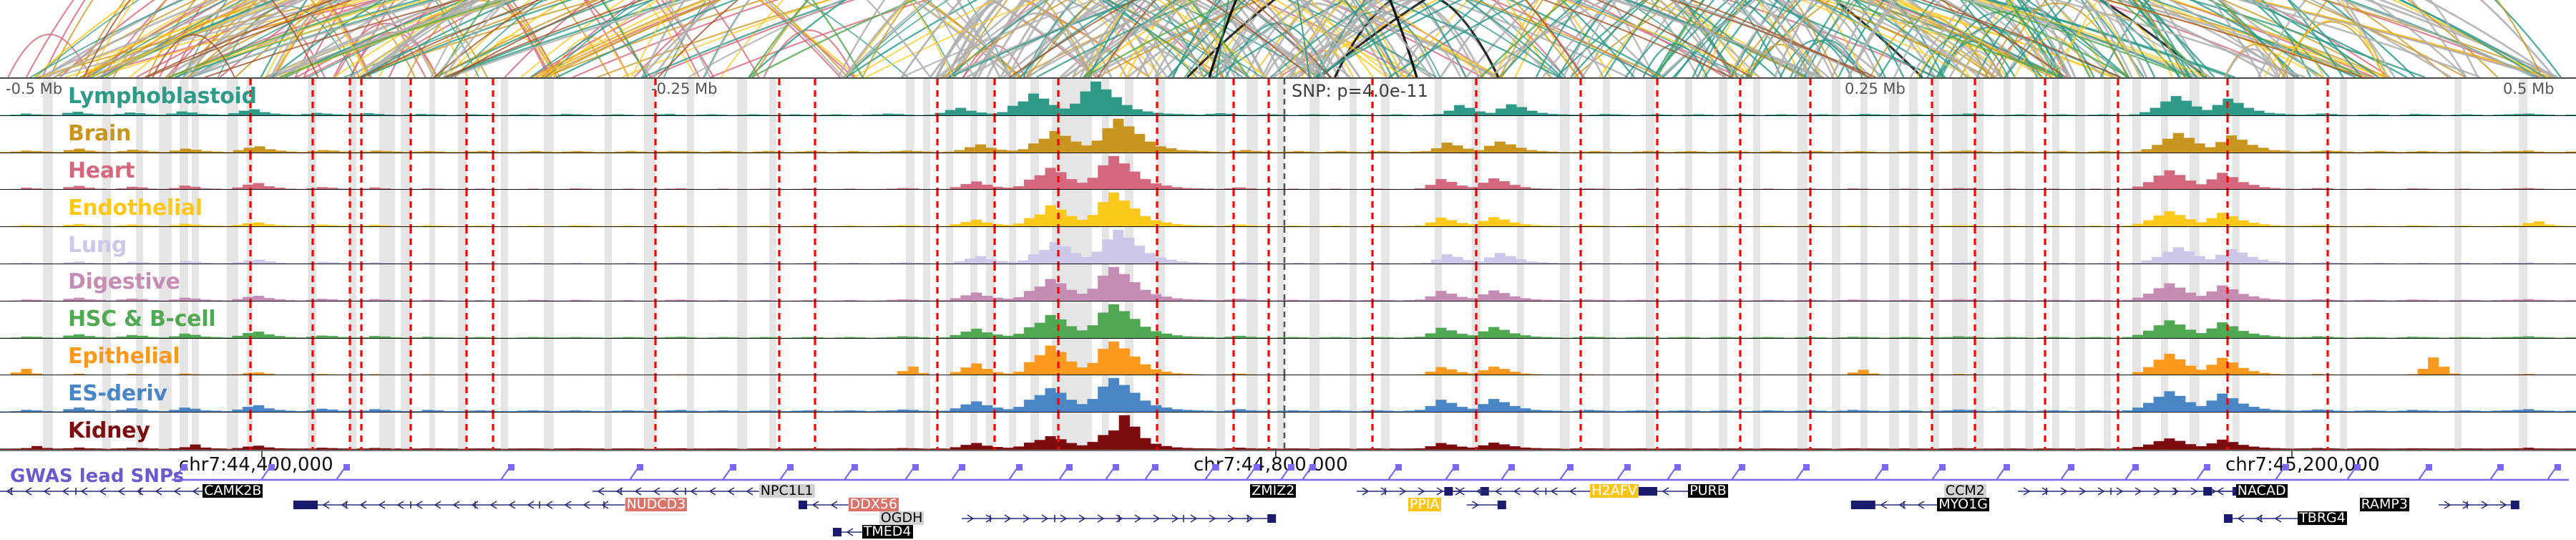 This screenshot has height=540, width=2576. I want to click on gene-label-ogdh: OGDH, so click(901, 518).